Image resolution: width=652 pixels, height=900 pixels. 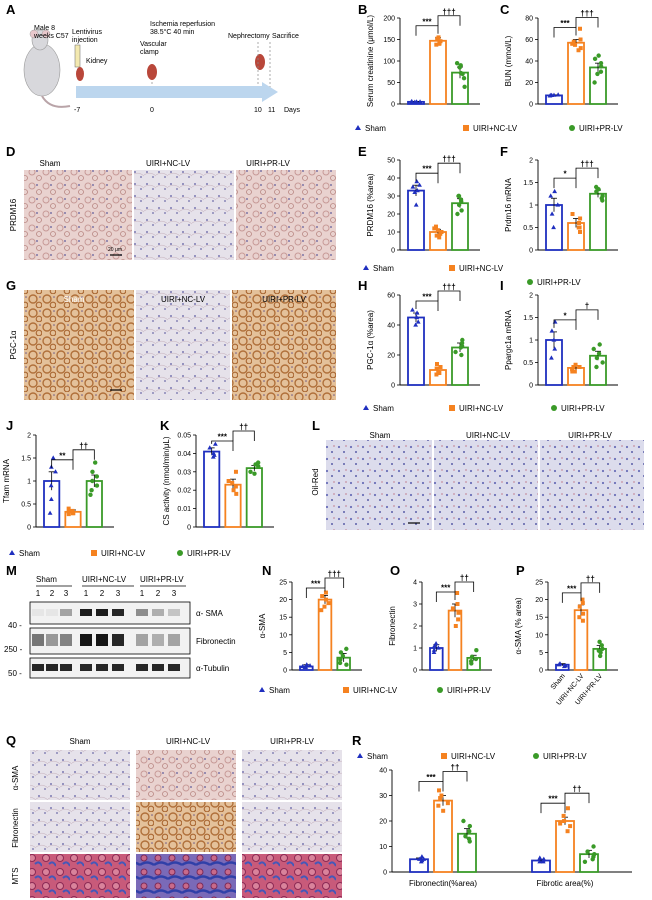 I want to click on y-axis-label: PRDM16 (%area), so click(x=370, y=204).